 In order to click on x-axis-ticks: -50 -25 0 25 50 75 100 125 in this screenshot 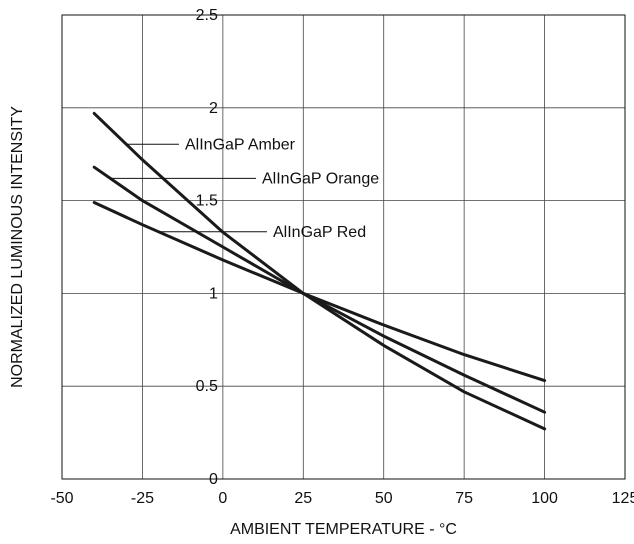, I will do `click(342, 498)`.